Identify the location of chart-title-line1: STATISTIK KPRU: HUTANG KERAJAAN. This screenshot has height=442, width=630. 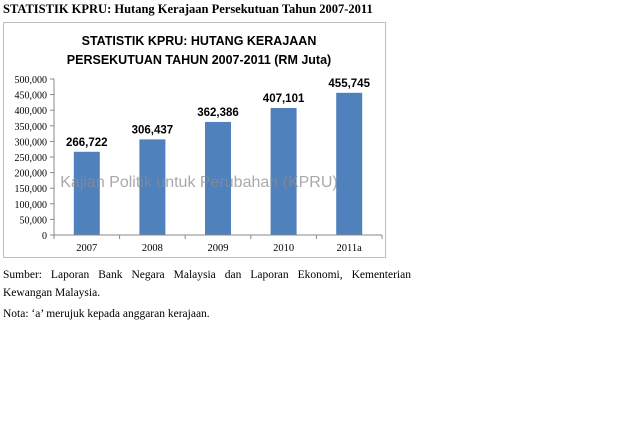
(199, 41).